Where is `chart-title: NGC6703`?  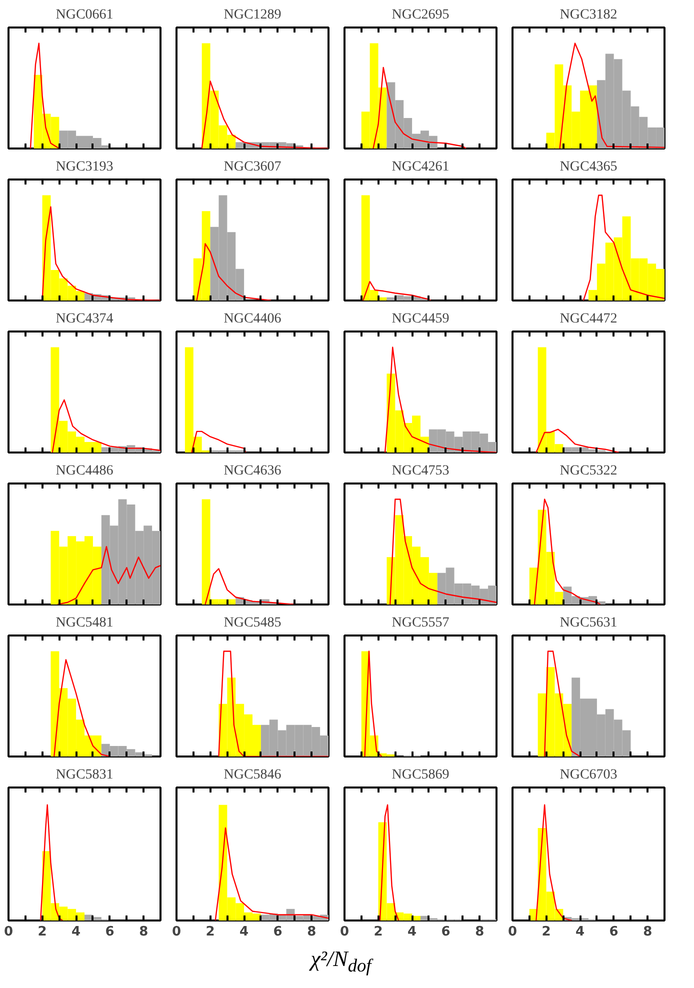
chart-title: NGC6703 is located at coordinates (589, 775).